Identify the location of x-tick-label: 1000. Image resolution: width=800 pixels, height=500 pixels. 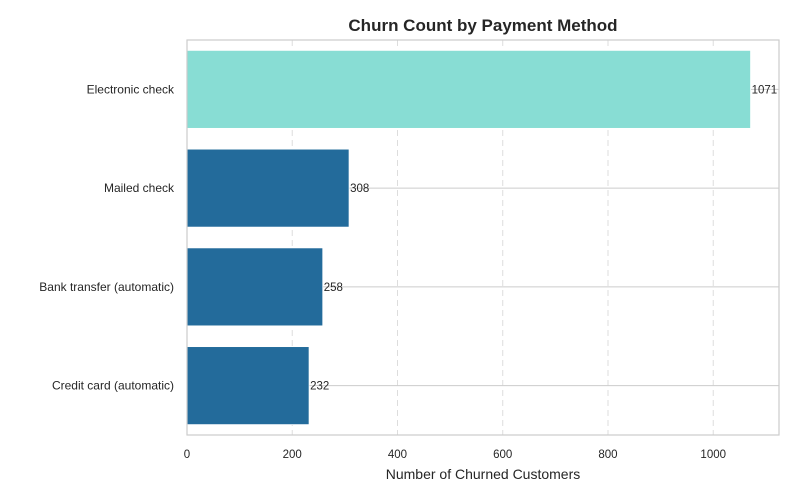
(713, 455).